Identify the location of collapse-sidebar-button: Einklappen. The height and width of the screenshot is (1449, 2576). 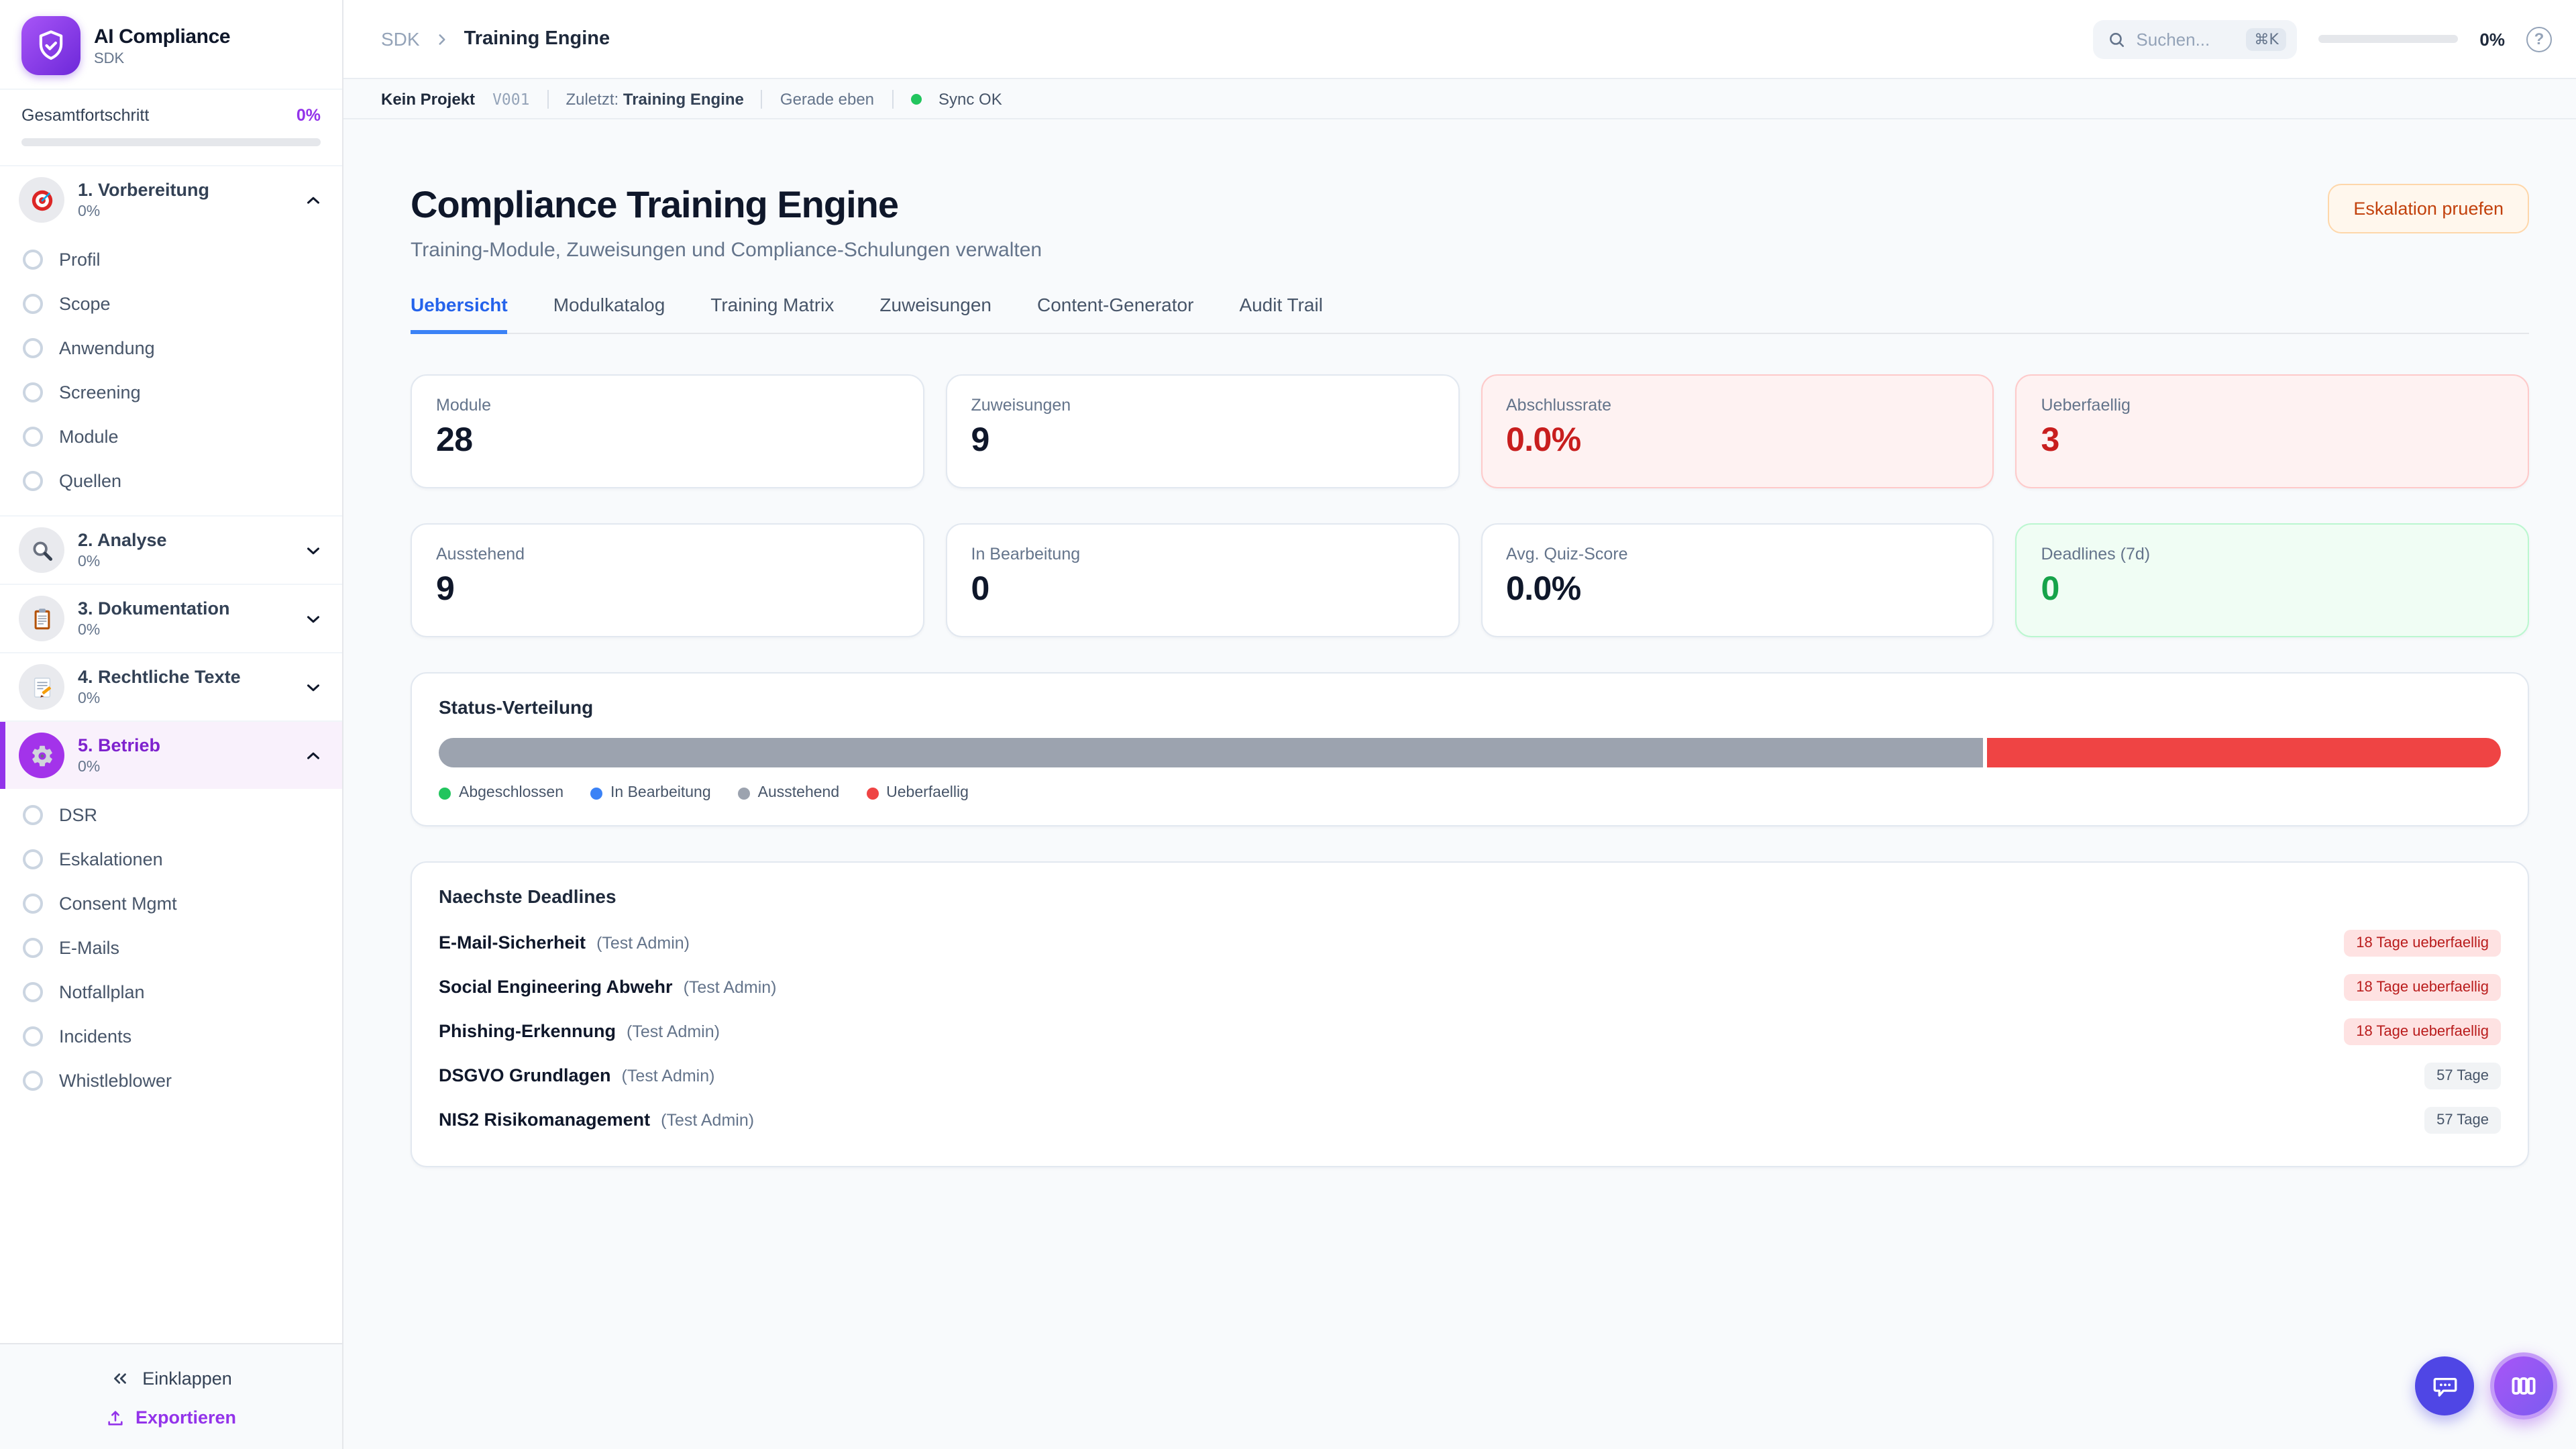
(171, 1378).